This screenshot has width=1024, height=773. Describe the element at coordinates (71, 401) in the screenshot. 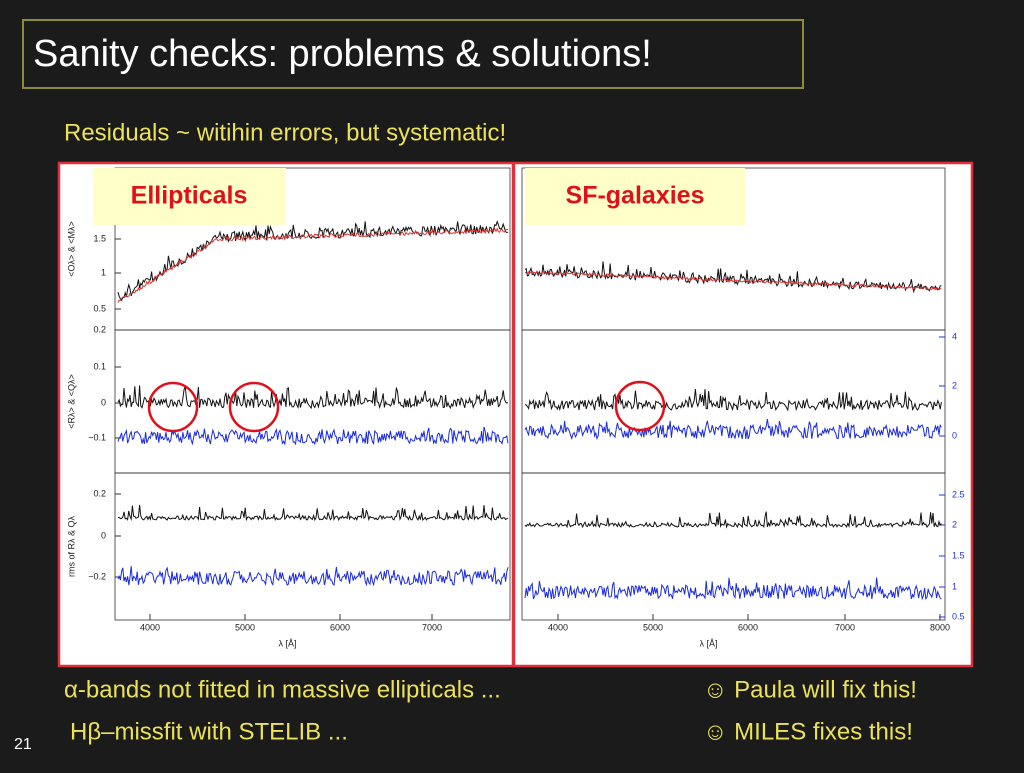

I see `y-axis-label: <Rλ> & <Qλ>` at that location.